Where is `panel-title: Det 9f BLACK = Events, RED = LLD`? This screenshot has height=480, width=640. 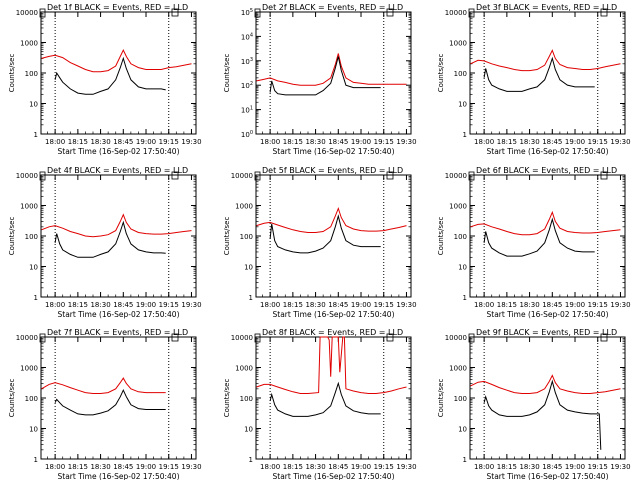 panel-title: Det 9f BLACK = Events, RED = LLD is located at coordinates (546, 332).